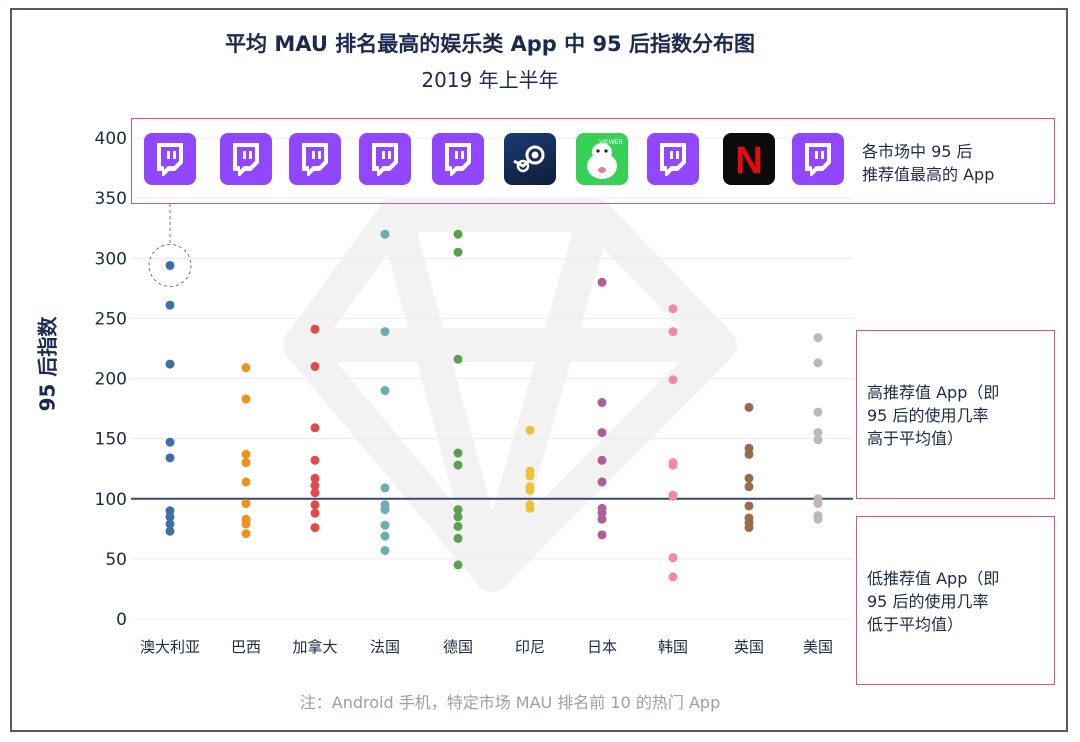  What do you see at coordinates (121, 620) in the screenshot?
I see `y-tick-label: 0` at bounding box center [121, 620].